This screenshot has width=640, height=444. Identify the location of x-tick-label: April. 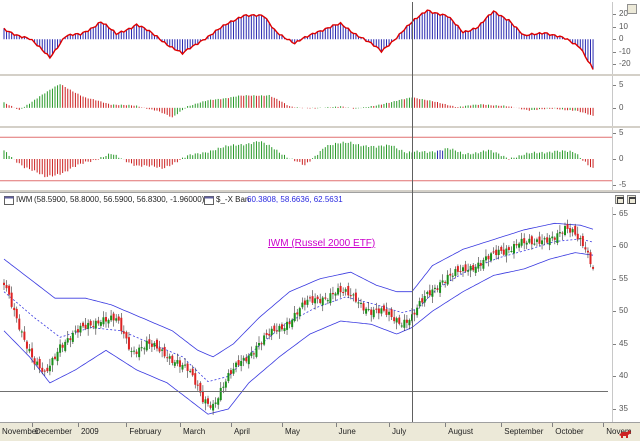
(241, 431).